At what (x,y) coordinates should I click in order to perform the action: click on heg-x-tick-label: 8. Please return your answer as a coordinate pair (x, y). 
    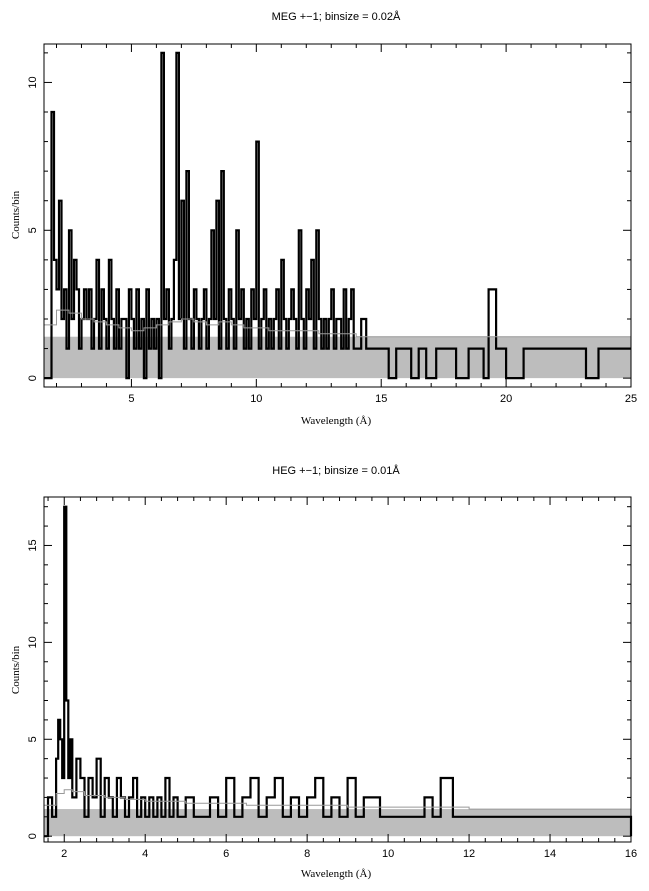
    Looking at the image, I should click on (307, 854).